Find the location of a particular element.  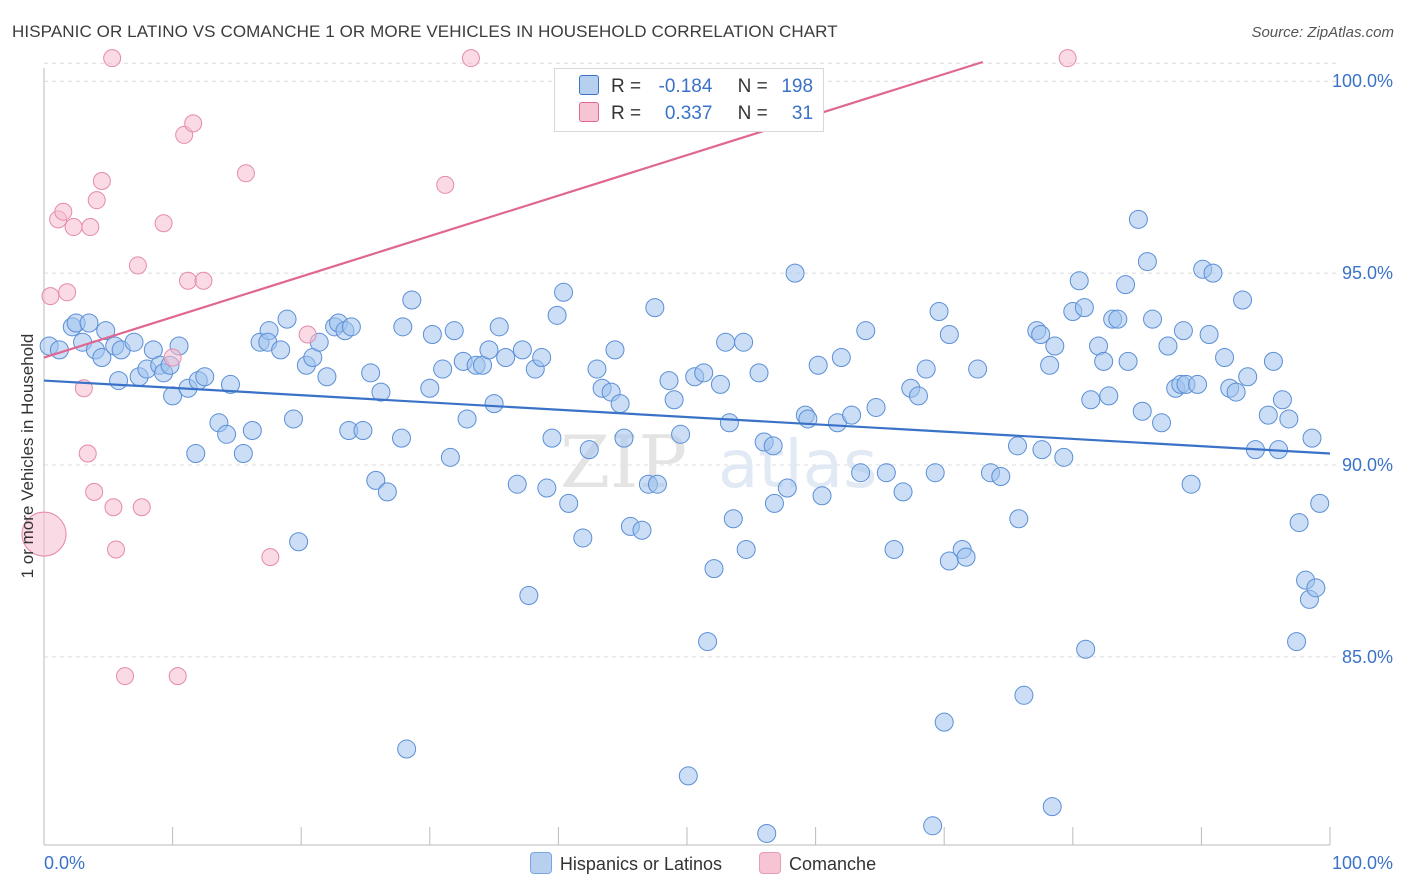

source-label: Source: ZipAtlas.com is located at coordinates (1322, 32).